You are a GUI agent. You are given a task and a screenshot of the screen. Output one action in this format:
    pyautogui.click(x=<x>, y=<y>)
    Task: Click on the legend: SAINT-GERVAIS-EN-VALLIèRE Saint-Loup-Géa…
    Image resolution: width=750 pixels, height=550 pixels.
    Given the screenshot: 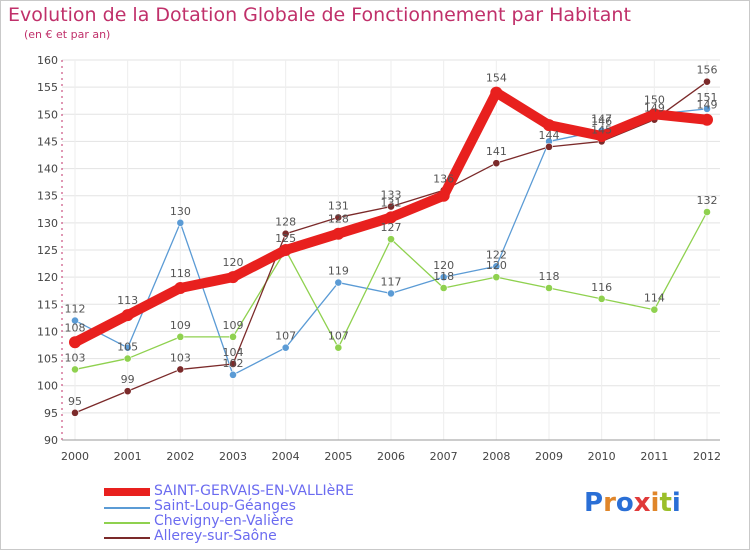 What is the action you would take?
    pyautogui.click(x=254, y=514)
    